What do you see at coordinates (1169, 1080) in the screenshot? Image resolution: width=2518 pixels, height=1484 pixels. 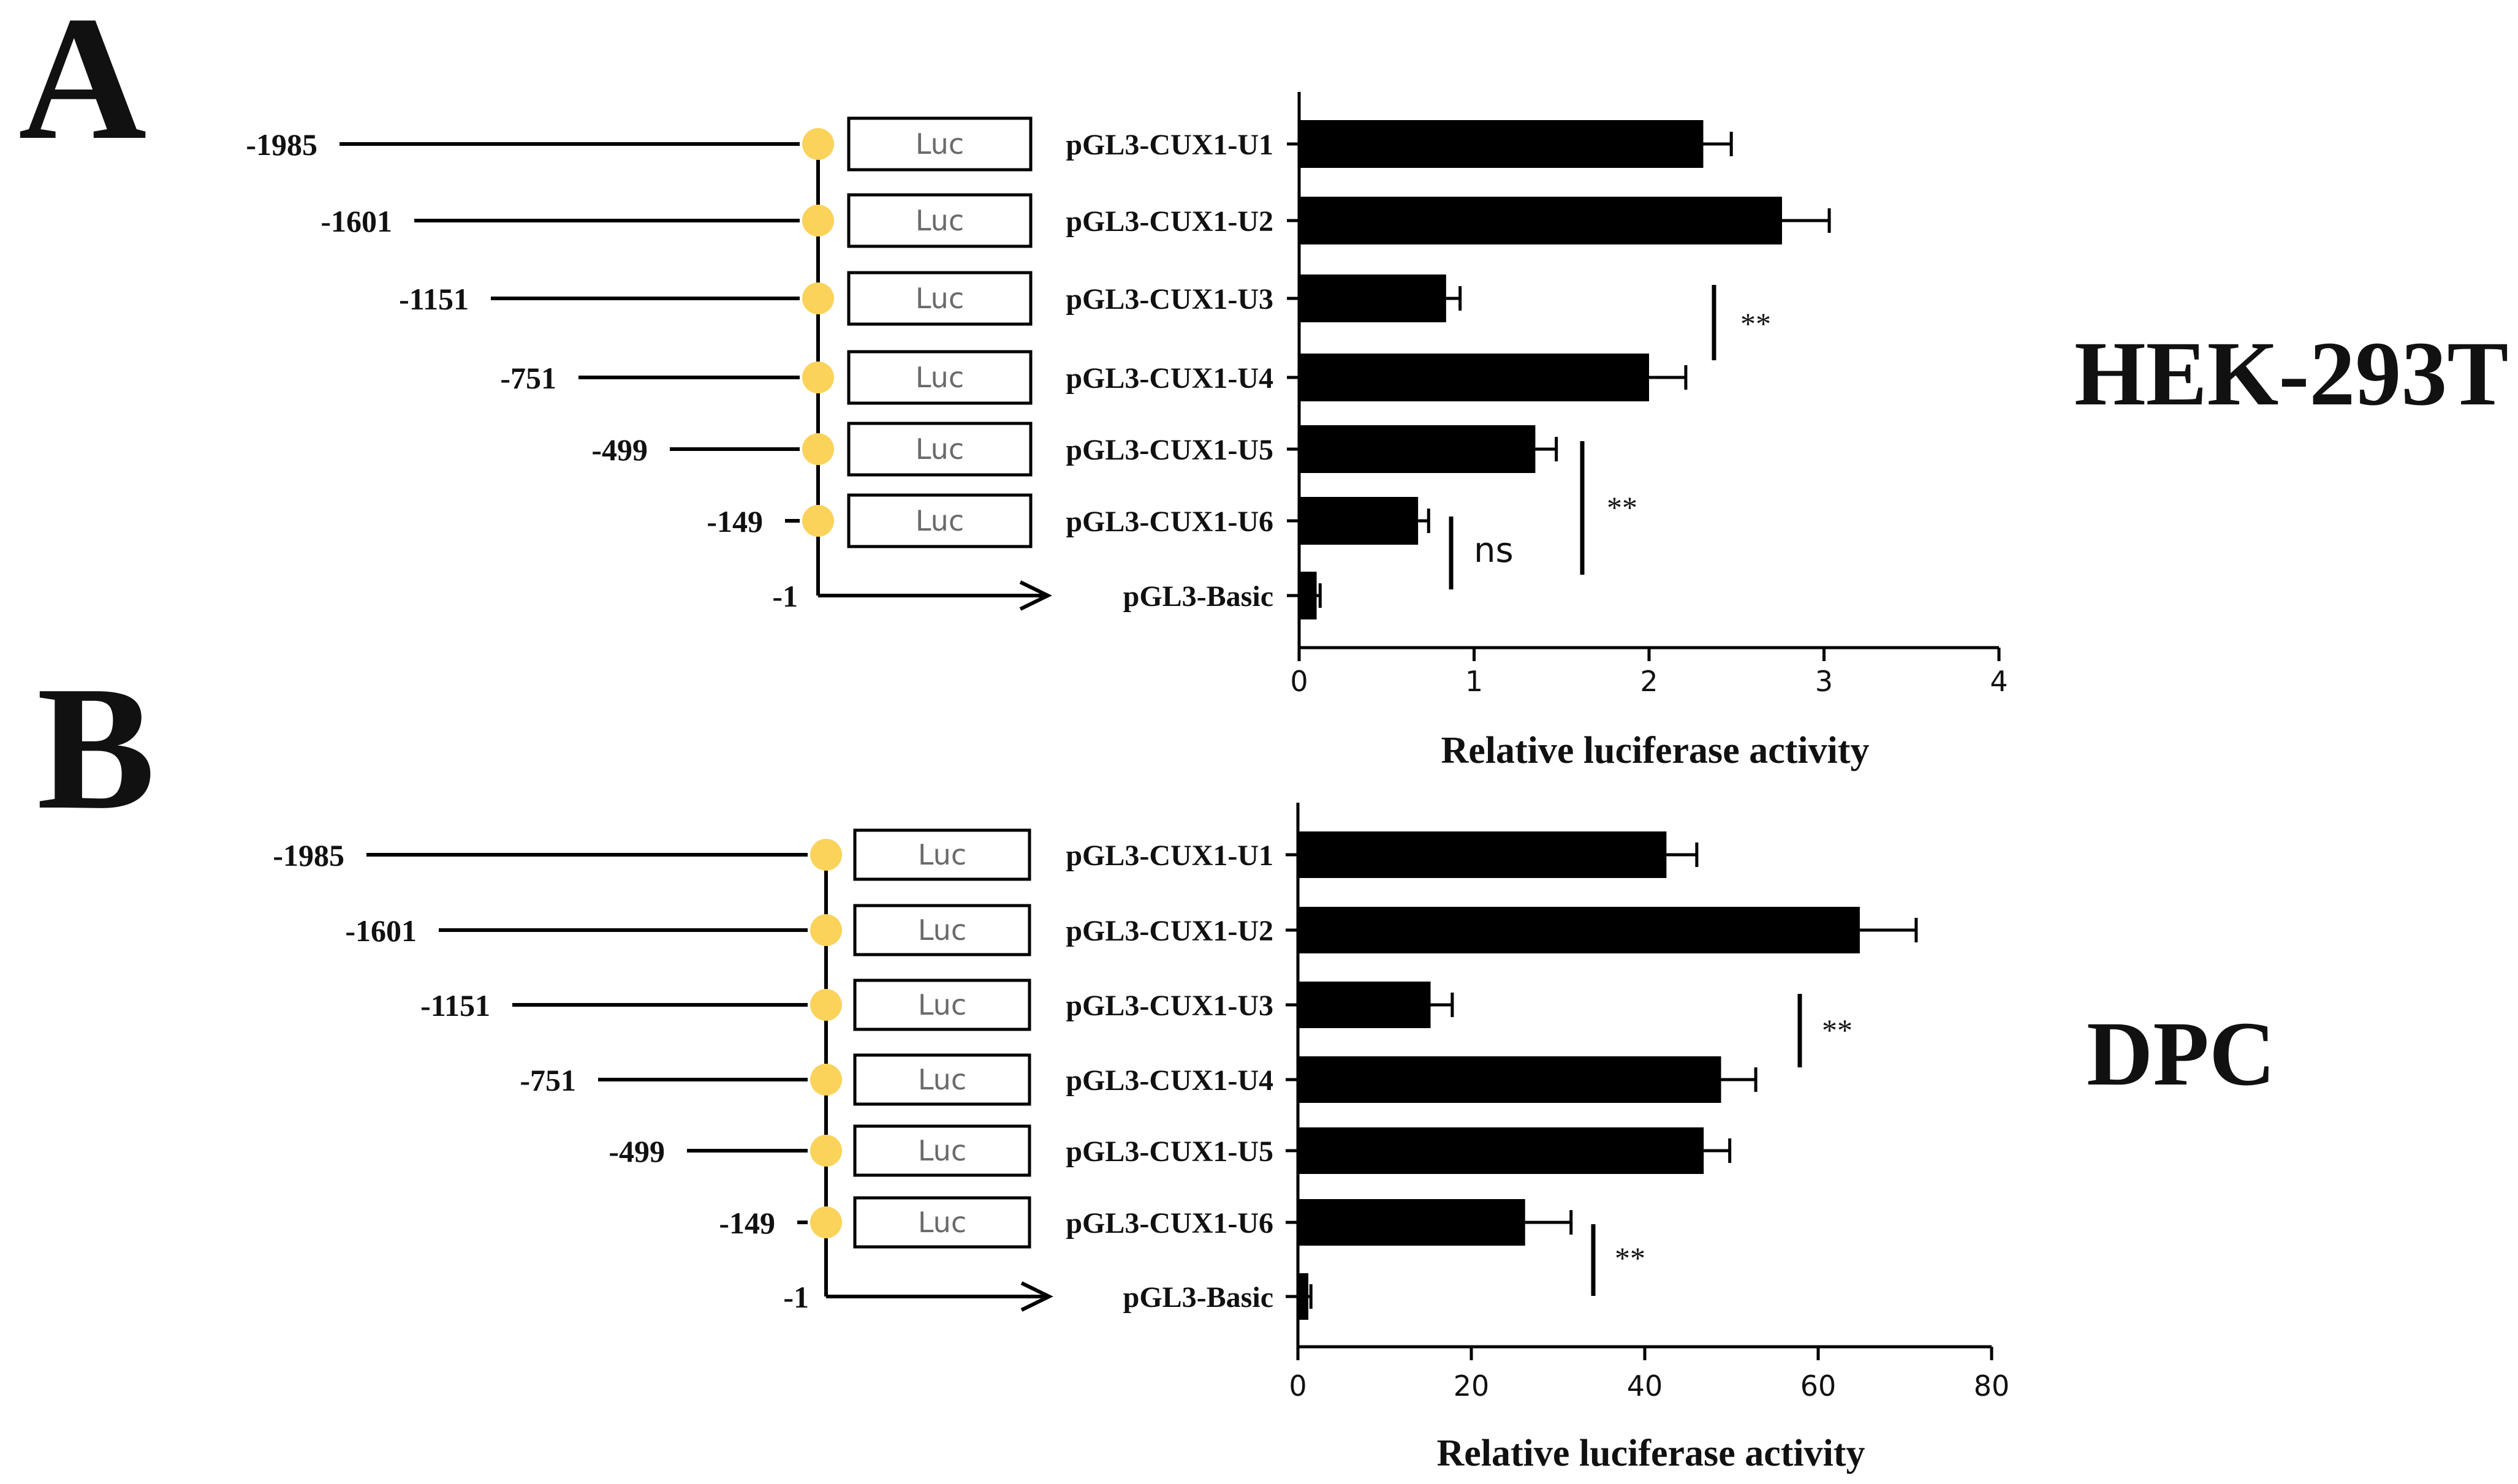 I see `category-label: pGL3-CUX1-U4` at bounding box center [1169, 1080].